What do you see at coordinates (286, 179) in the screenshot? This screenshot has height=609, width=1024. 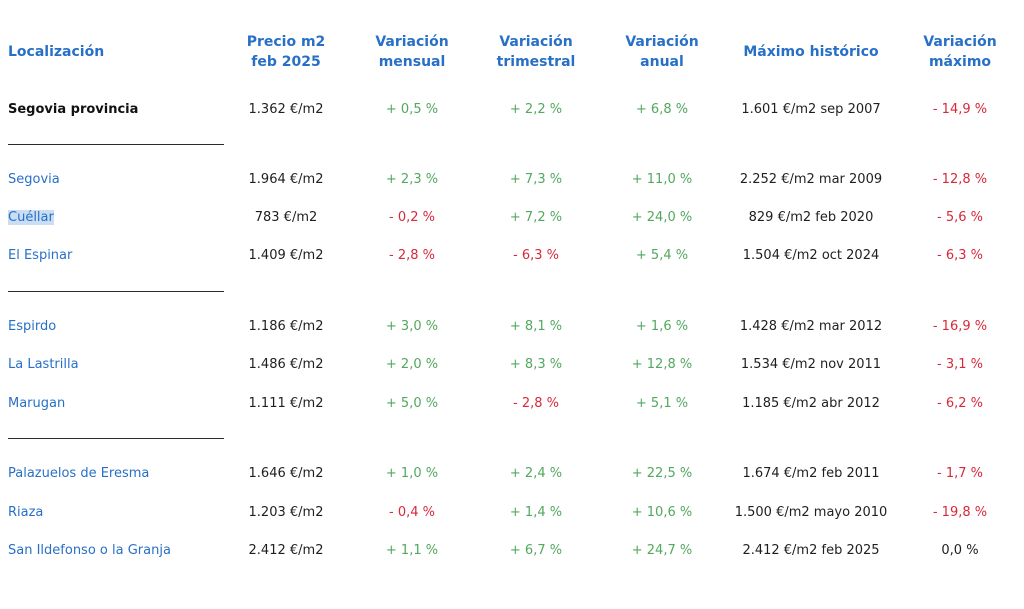 I see `price-cell: 1.964 €/m2` at bounding box center [286, 179].